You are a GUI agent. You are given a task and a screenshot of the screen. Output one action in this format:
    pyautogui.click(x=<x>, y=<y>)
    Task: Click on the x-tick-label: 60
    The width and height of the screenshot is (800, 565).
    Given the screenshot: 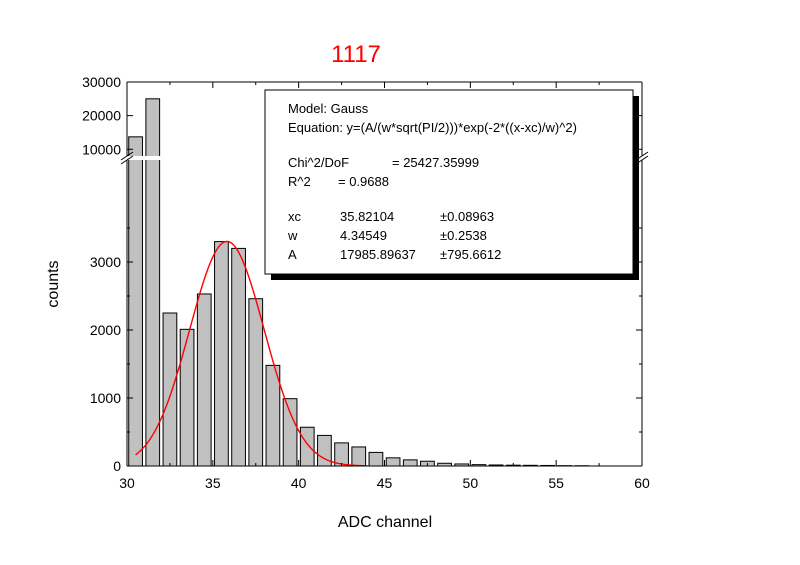 What is the action you would take?
    pyautogui.click(x=642, y=483)
    